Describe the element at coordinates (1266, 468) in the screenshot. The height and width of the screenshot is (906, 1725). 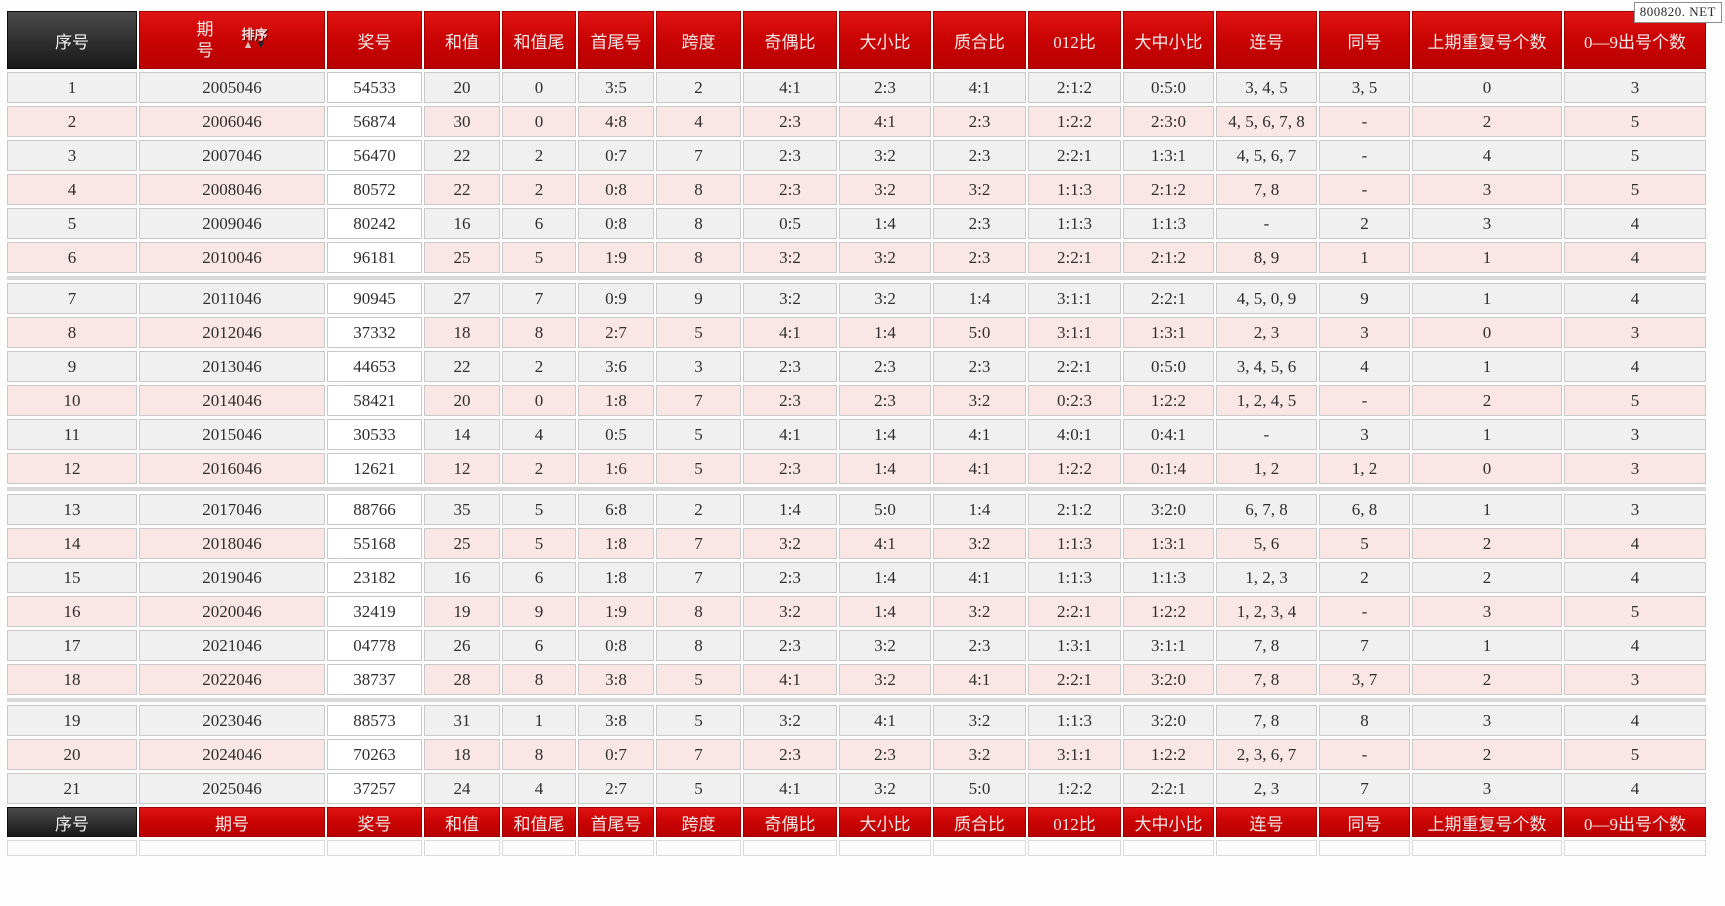
I see `consecutive-numbers-cell: 1, 2` at that location.